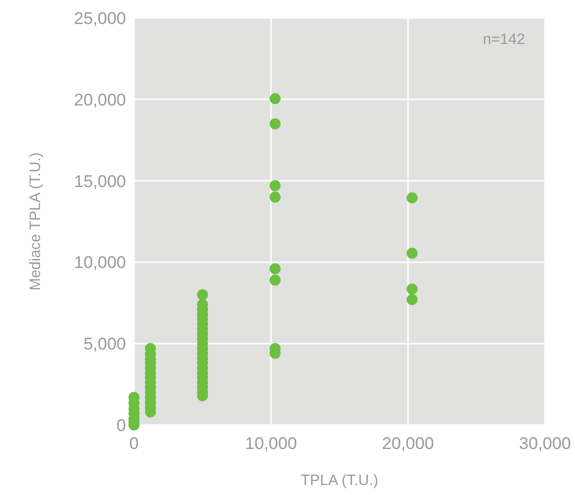  I want to click on y-tick-label: 5,000, so click(104, 344).